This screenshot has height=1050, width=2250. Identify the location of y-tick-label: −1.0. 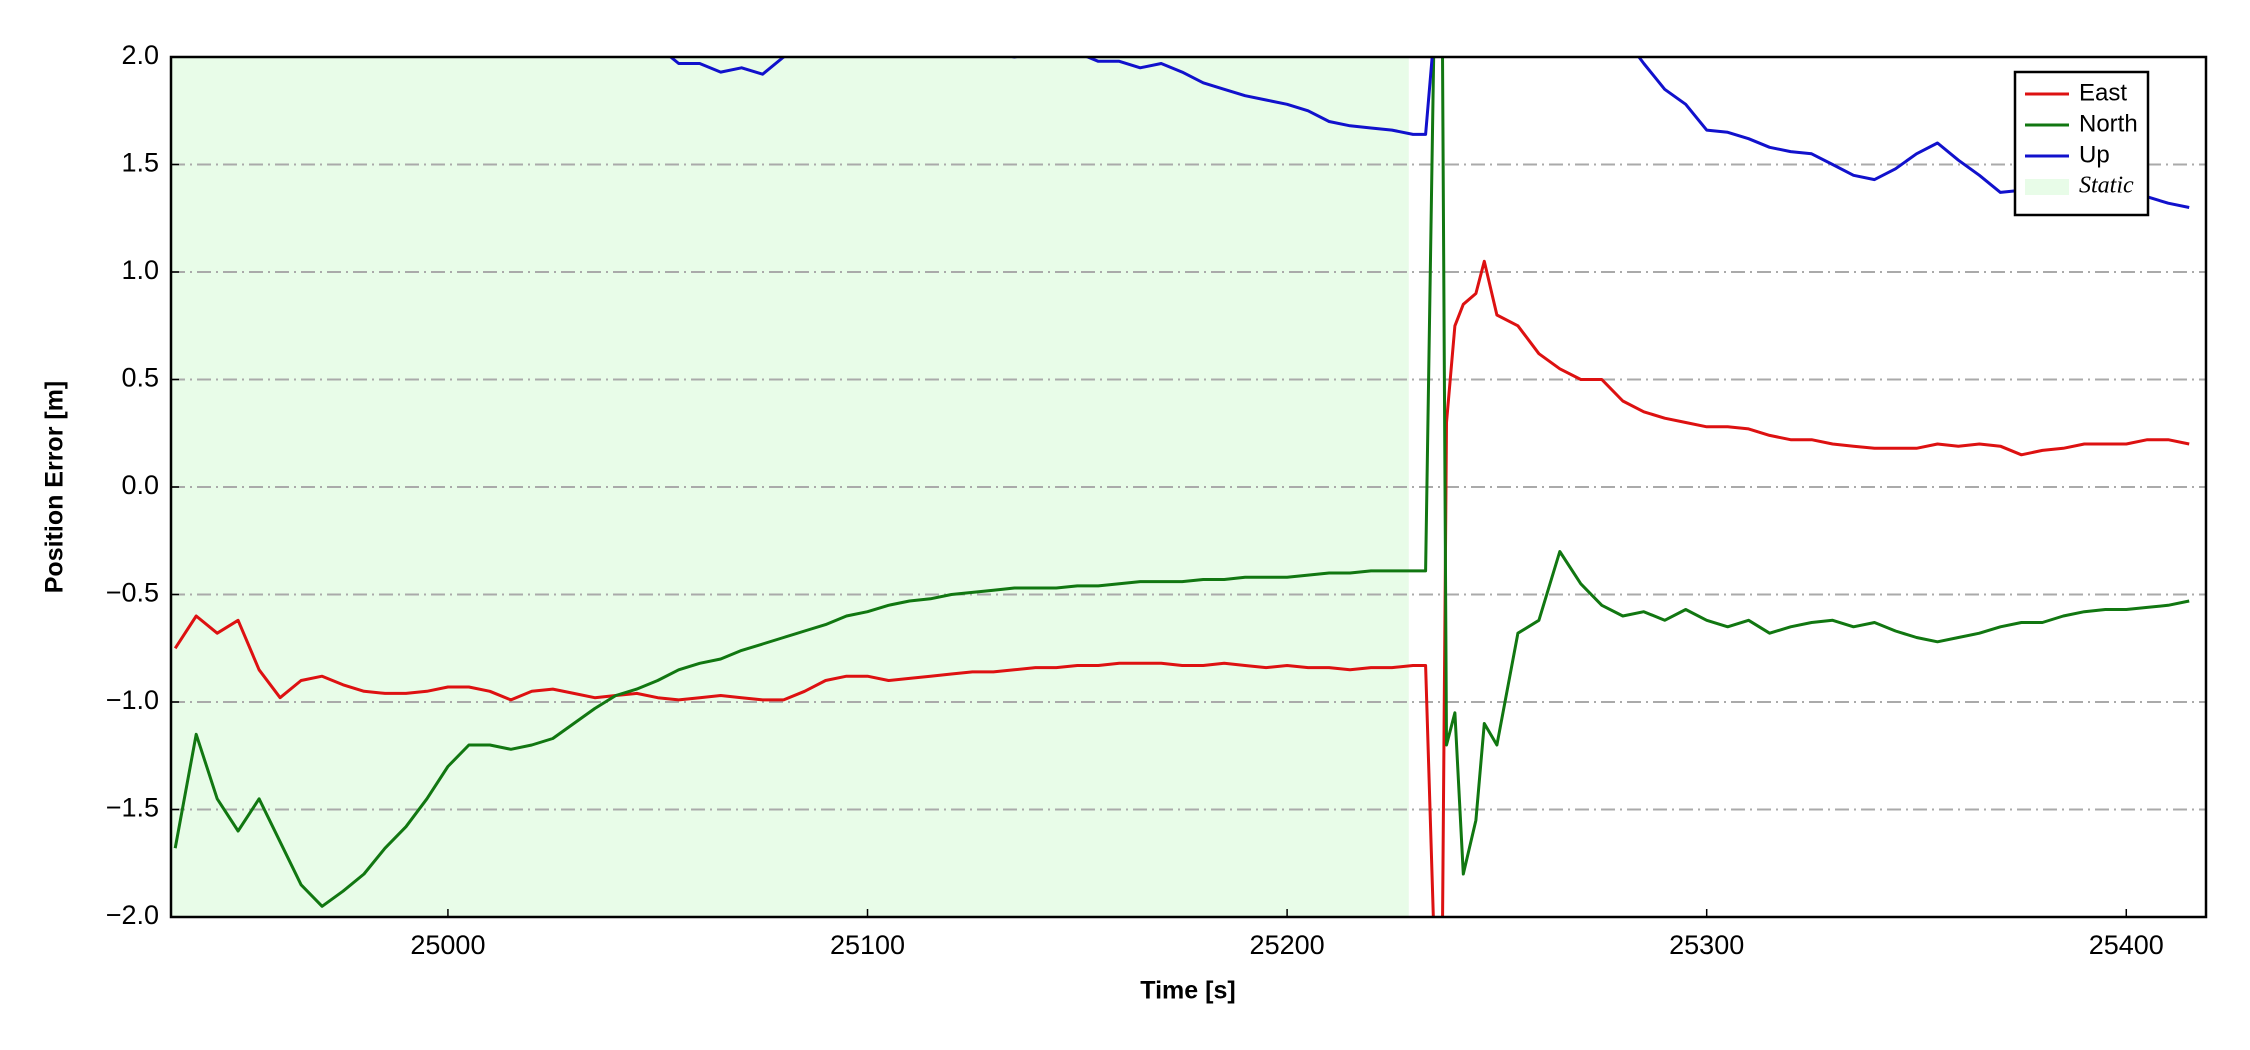
(132, 700).